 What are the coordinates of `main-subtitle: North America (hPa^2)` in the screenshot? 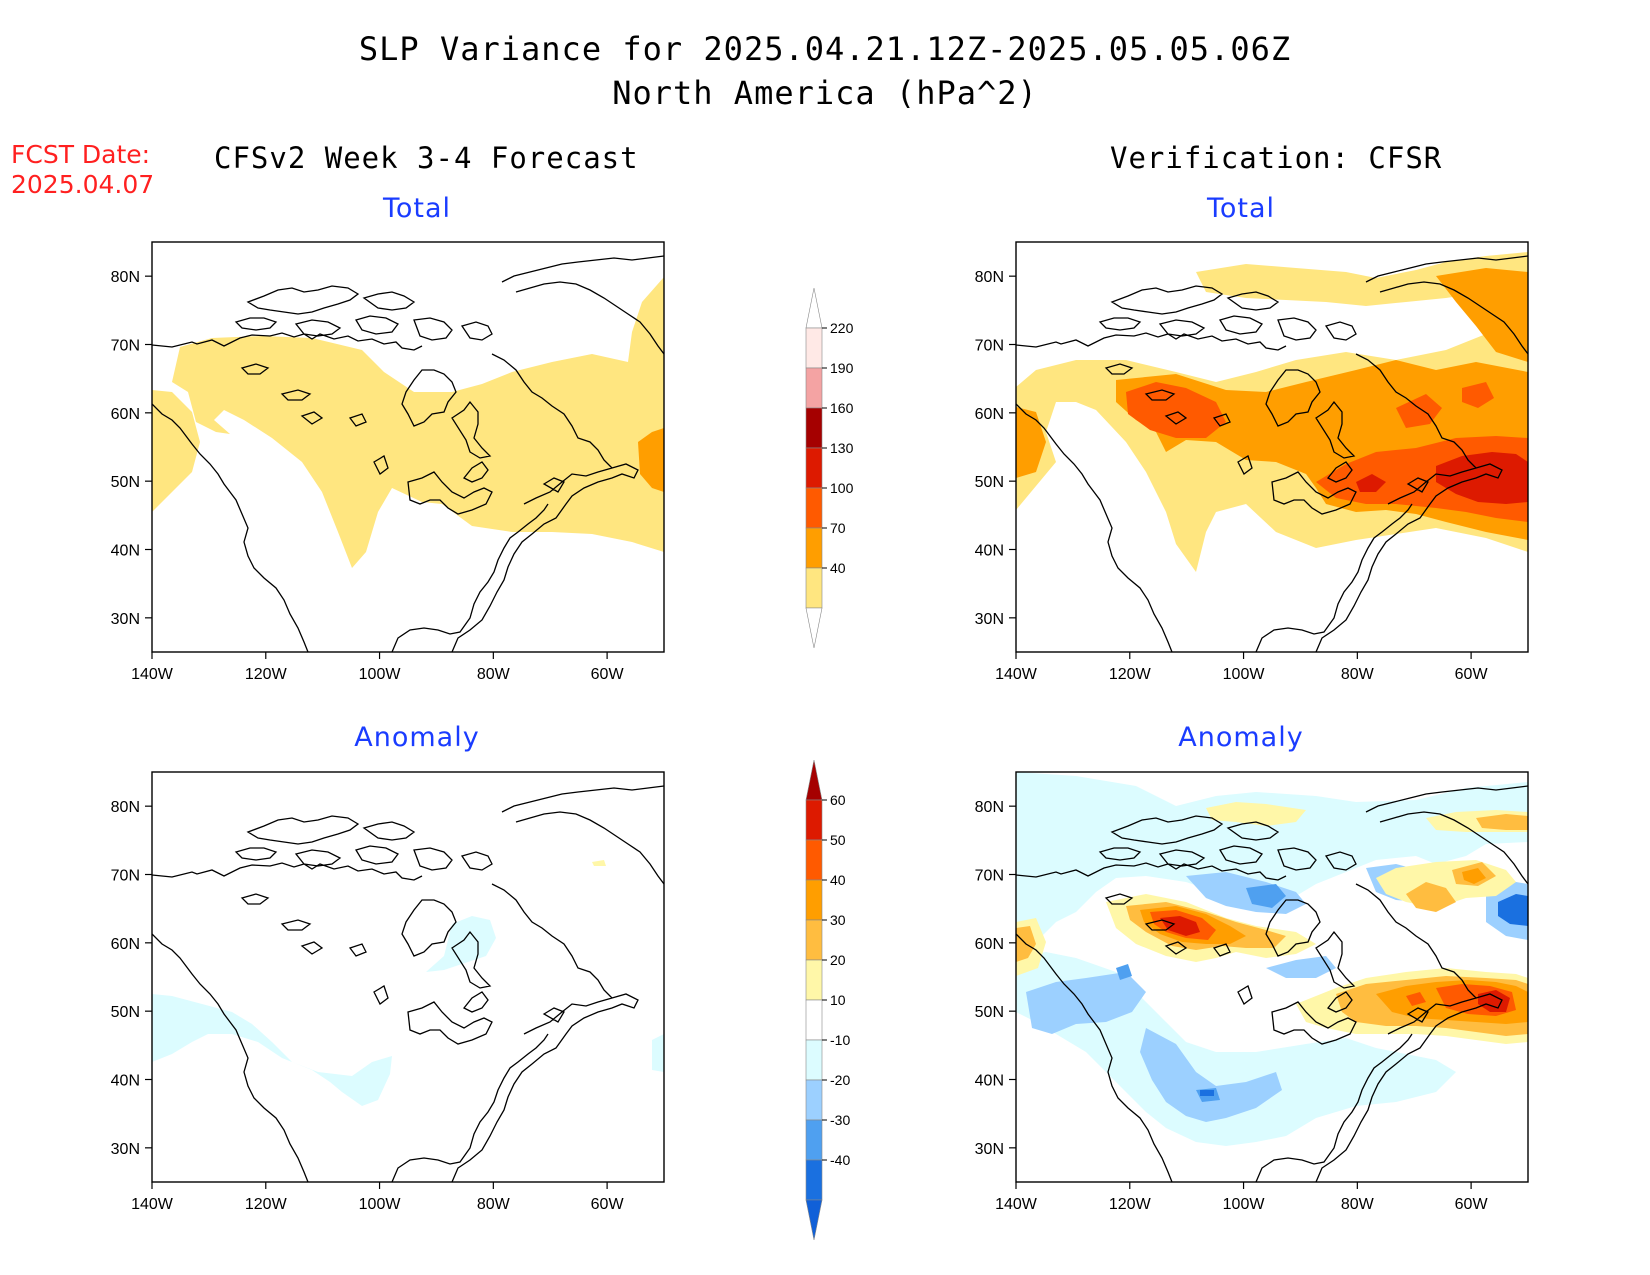 It's located at (825, 93).